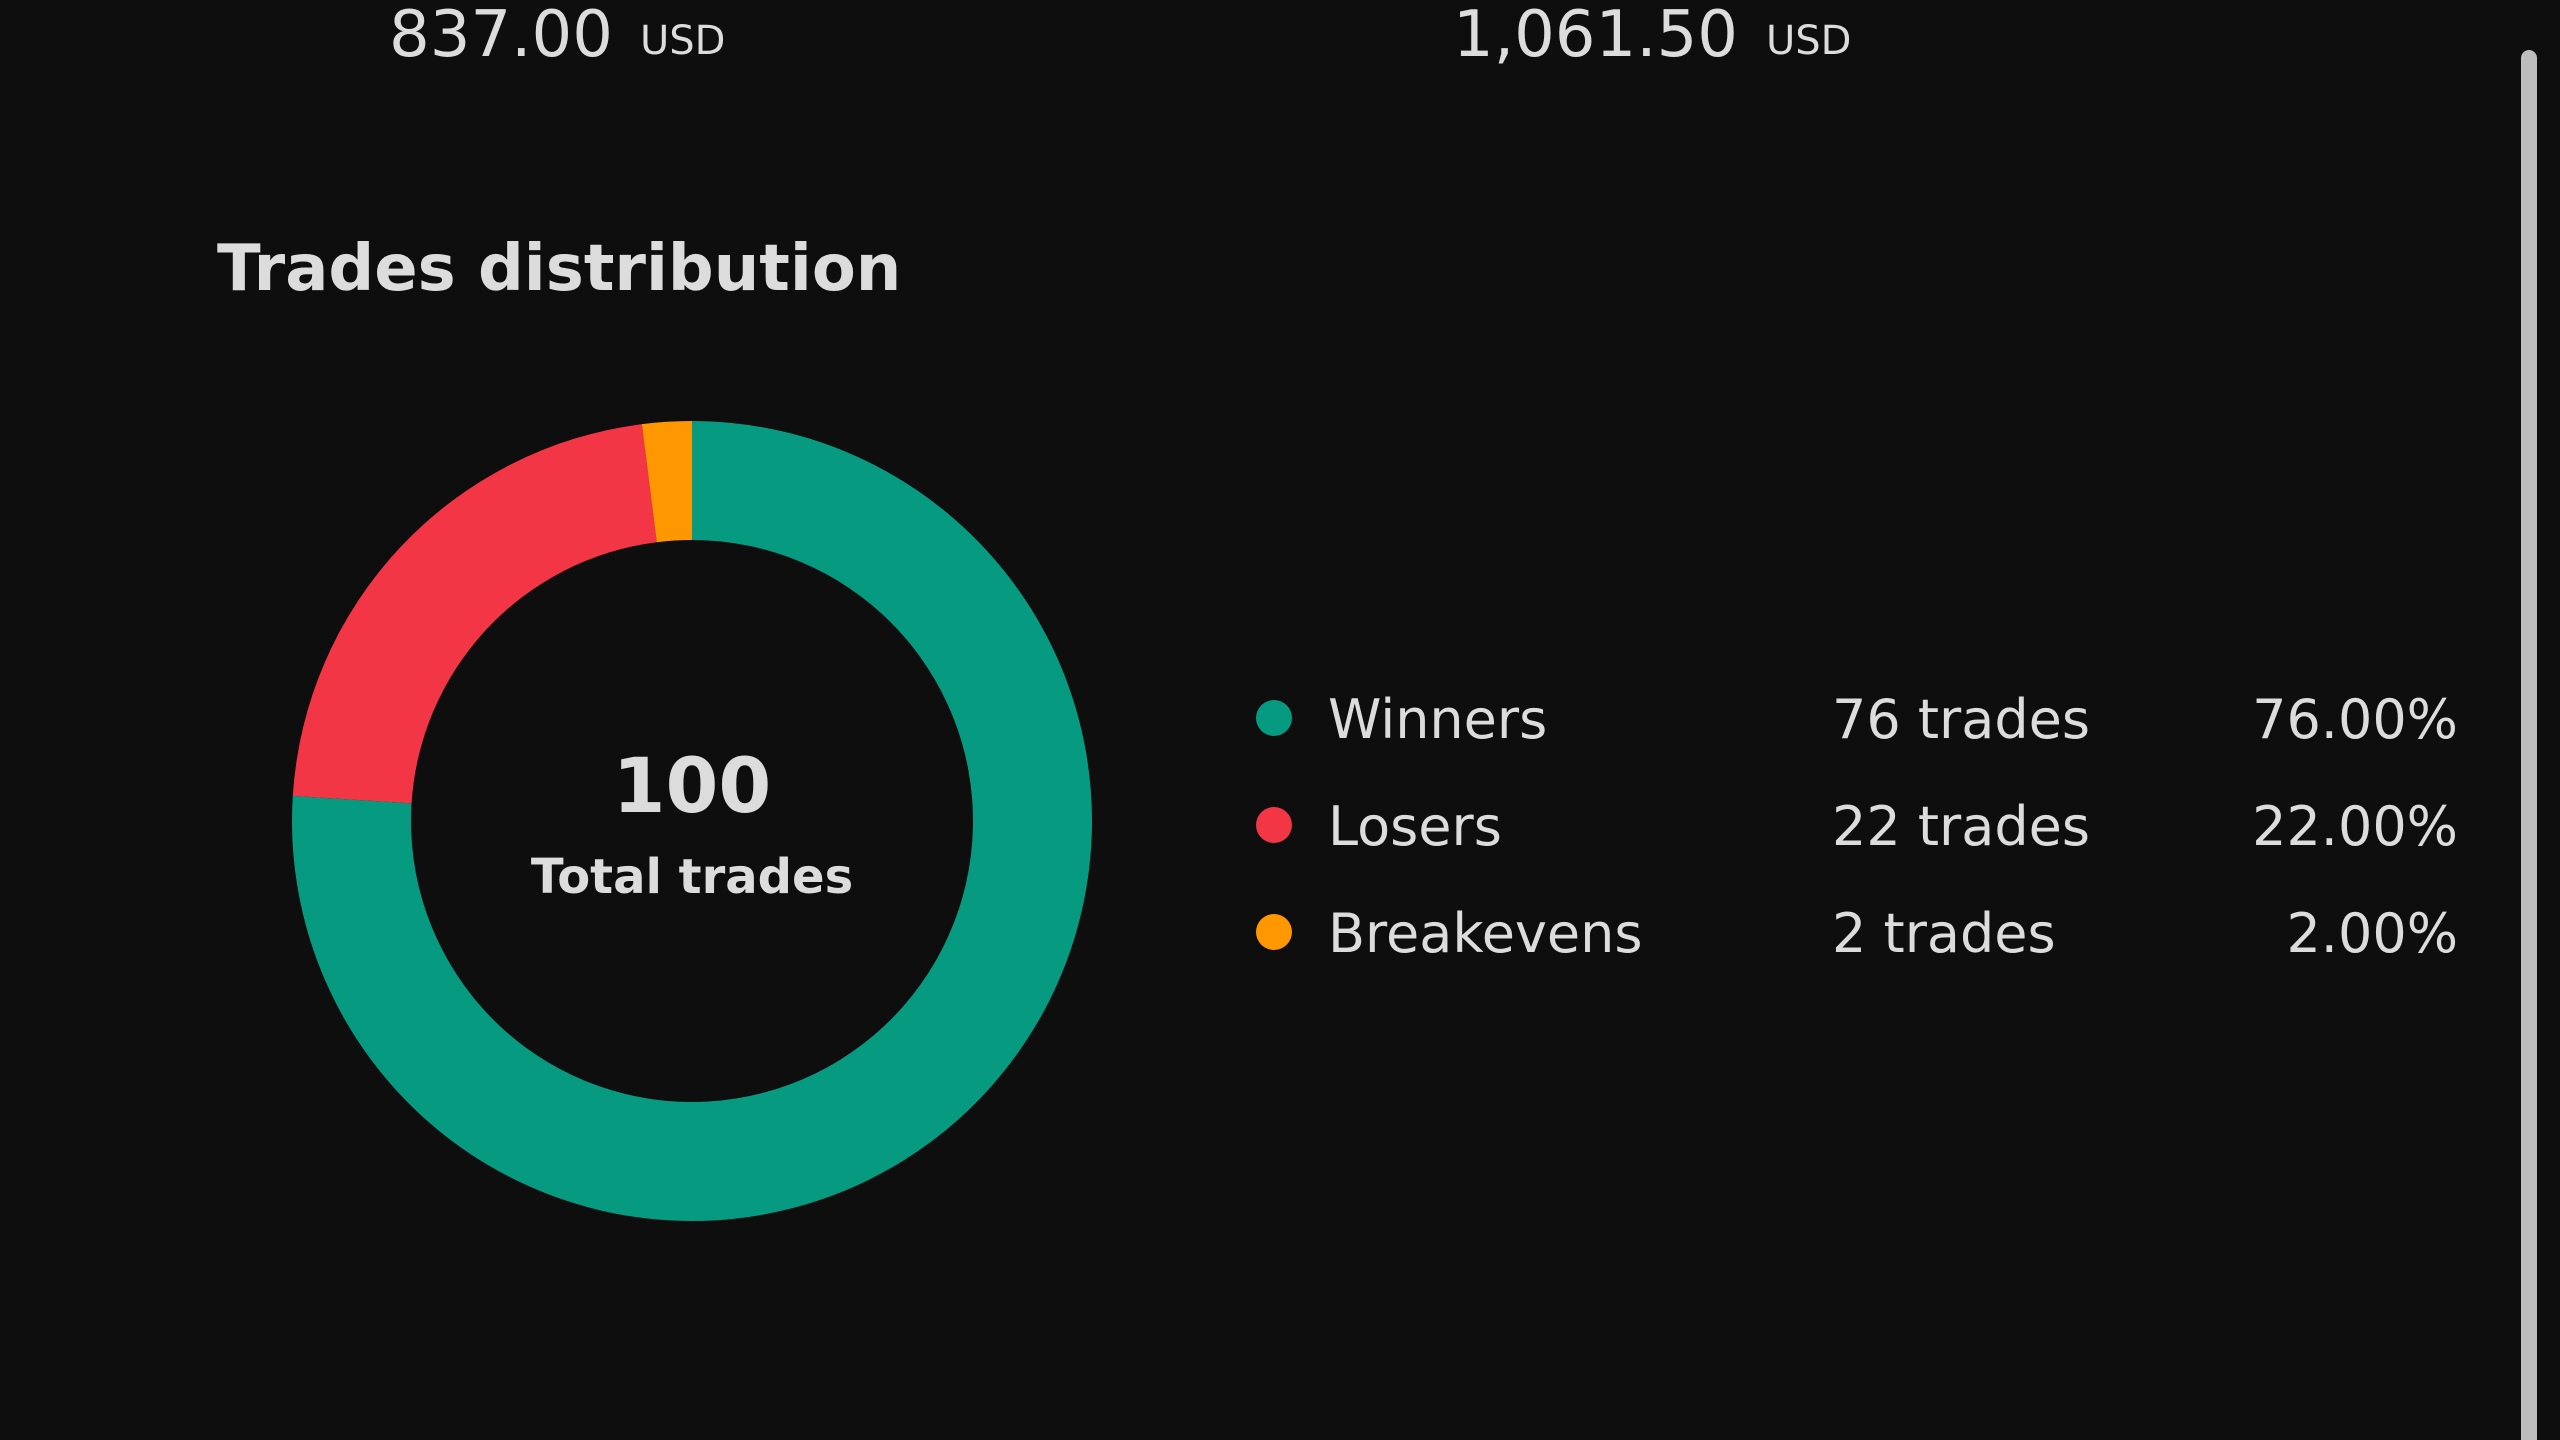 This screenshot has width=2560, height=1440. What do you see at coordinates (1961, 826) in the screenshot?
I see `legend-count: 22 trades` at bounding box center [1961, 826].